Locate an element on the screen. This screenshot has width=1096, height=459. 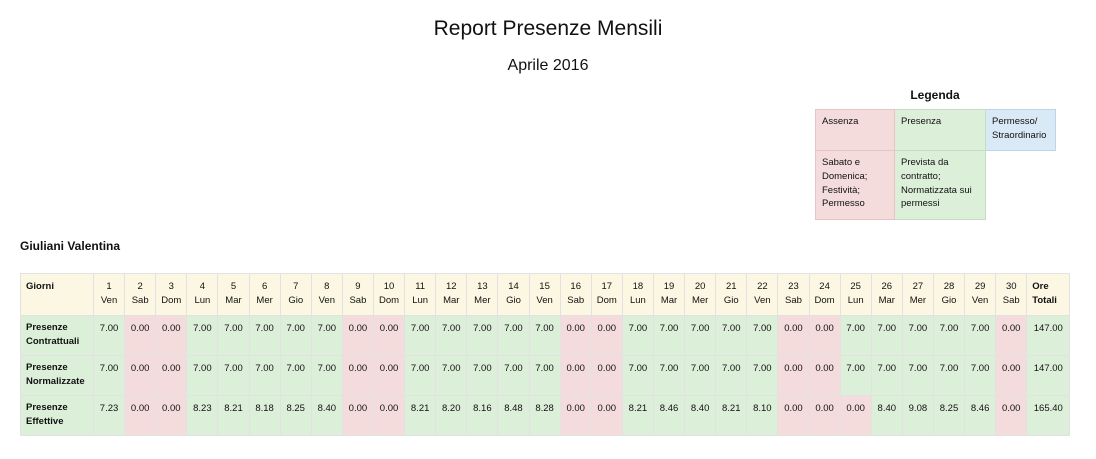
total-header-line2: Totali is located at coordinates (1044, 300).